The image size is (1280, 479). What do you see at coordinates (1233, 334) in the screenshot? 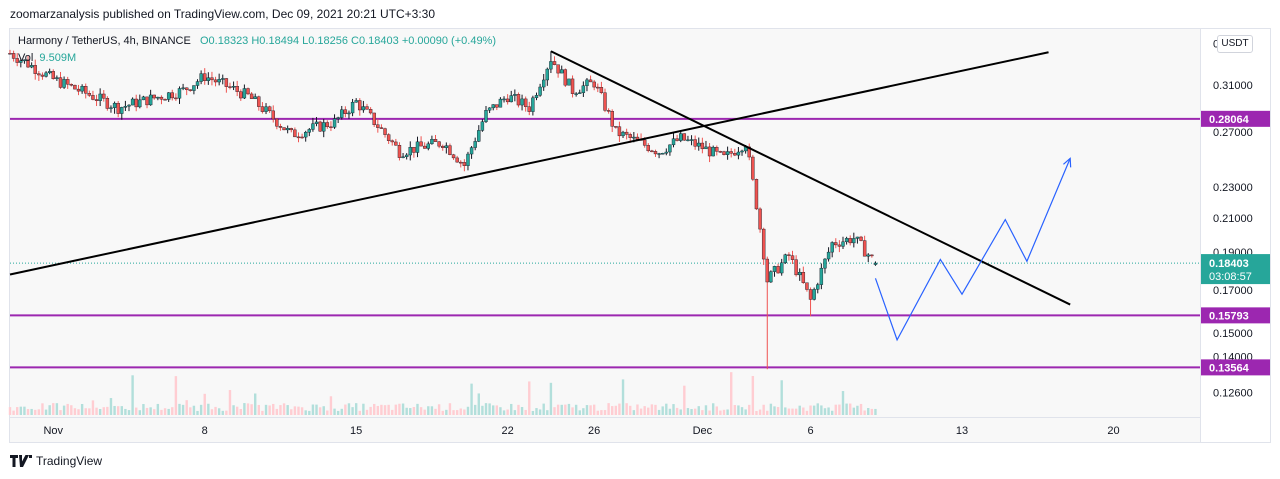
I see `y-tick-label-7: 0.15000` at bounding box center [1233, 334].